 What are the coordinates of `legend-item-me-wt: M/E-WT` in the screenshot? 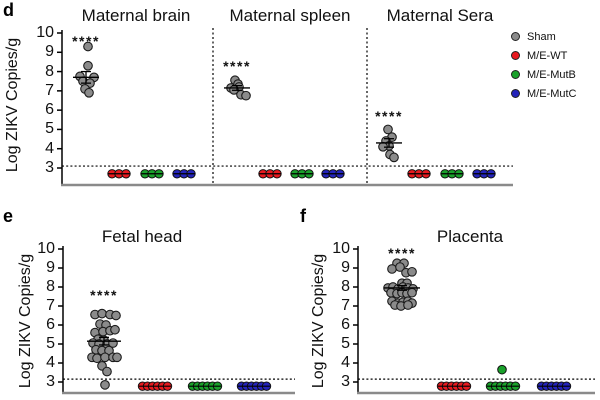 It's located at (544, 55).